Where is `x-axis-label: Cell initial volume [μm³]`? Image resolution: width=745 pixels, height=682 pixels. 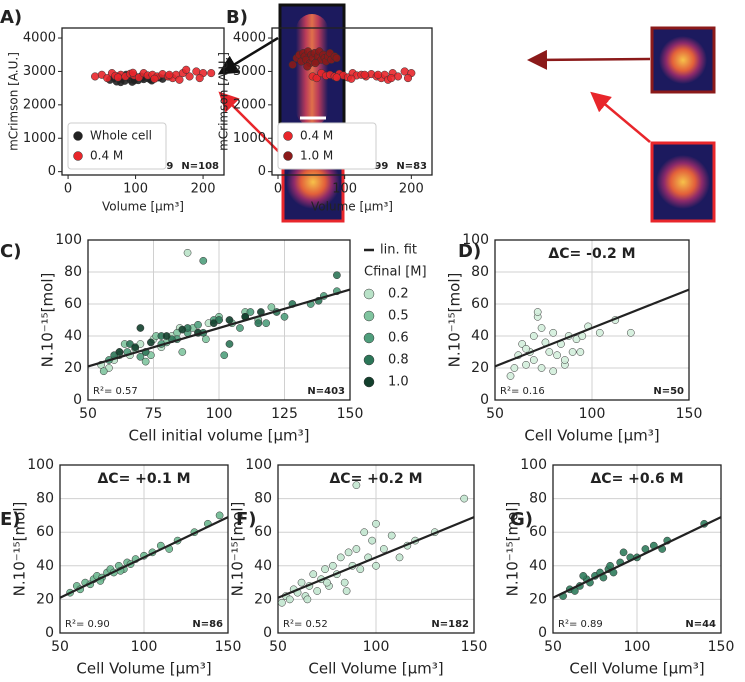 x-axis-label: Cell initial volume [μm³] is located at coordinates (218, 436).